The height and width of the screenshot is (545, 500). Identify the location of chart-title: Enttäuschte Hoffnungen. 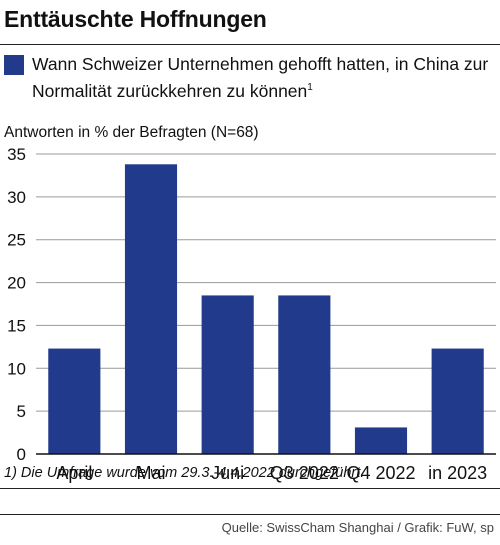
(135, 19).